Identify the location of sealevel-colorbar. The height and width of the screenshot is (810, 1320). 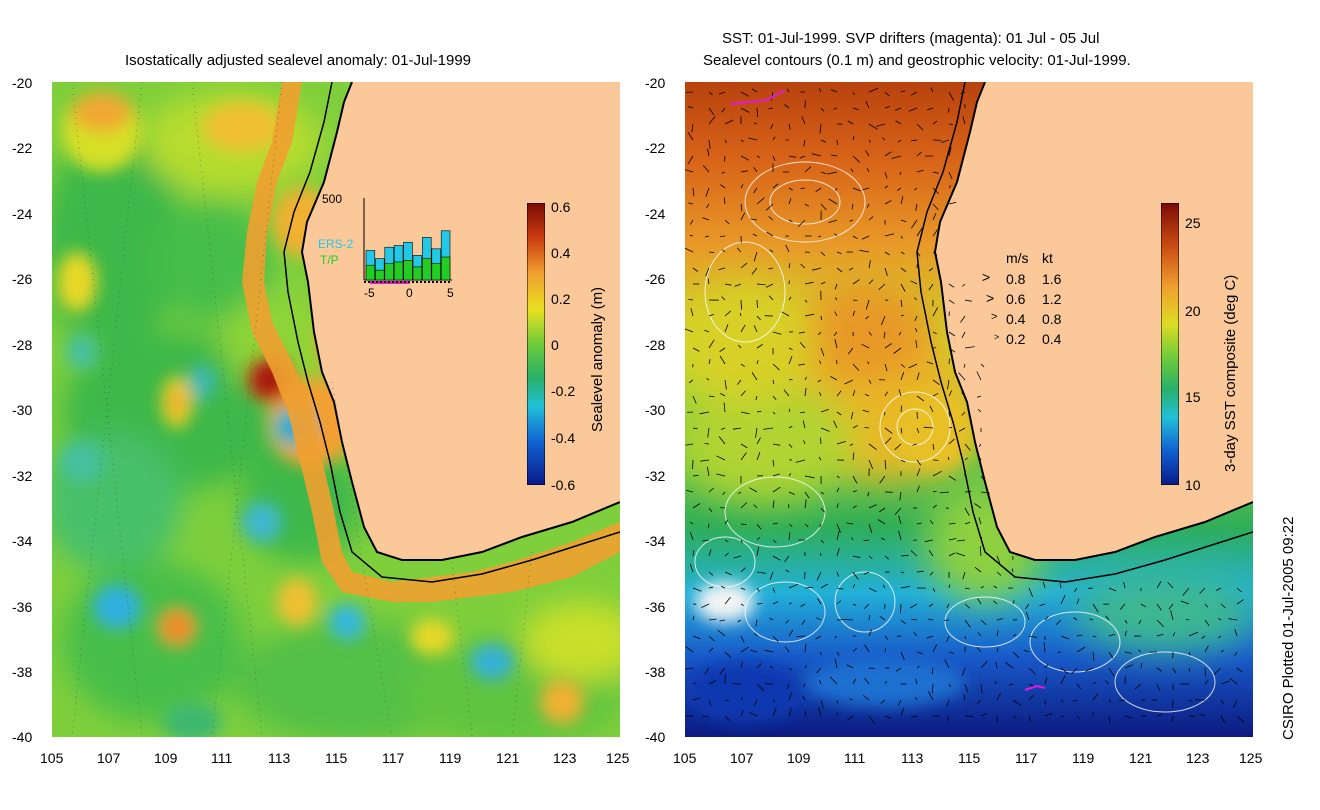
(536, 344).